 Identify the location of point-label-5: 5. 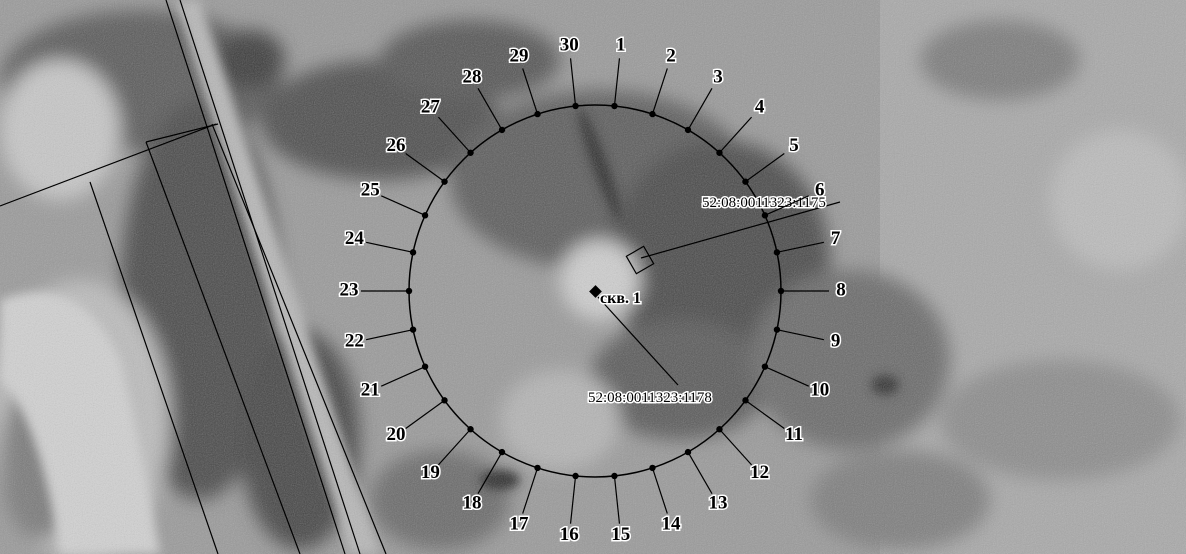
(794, 145).